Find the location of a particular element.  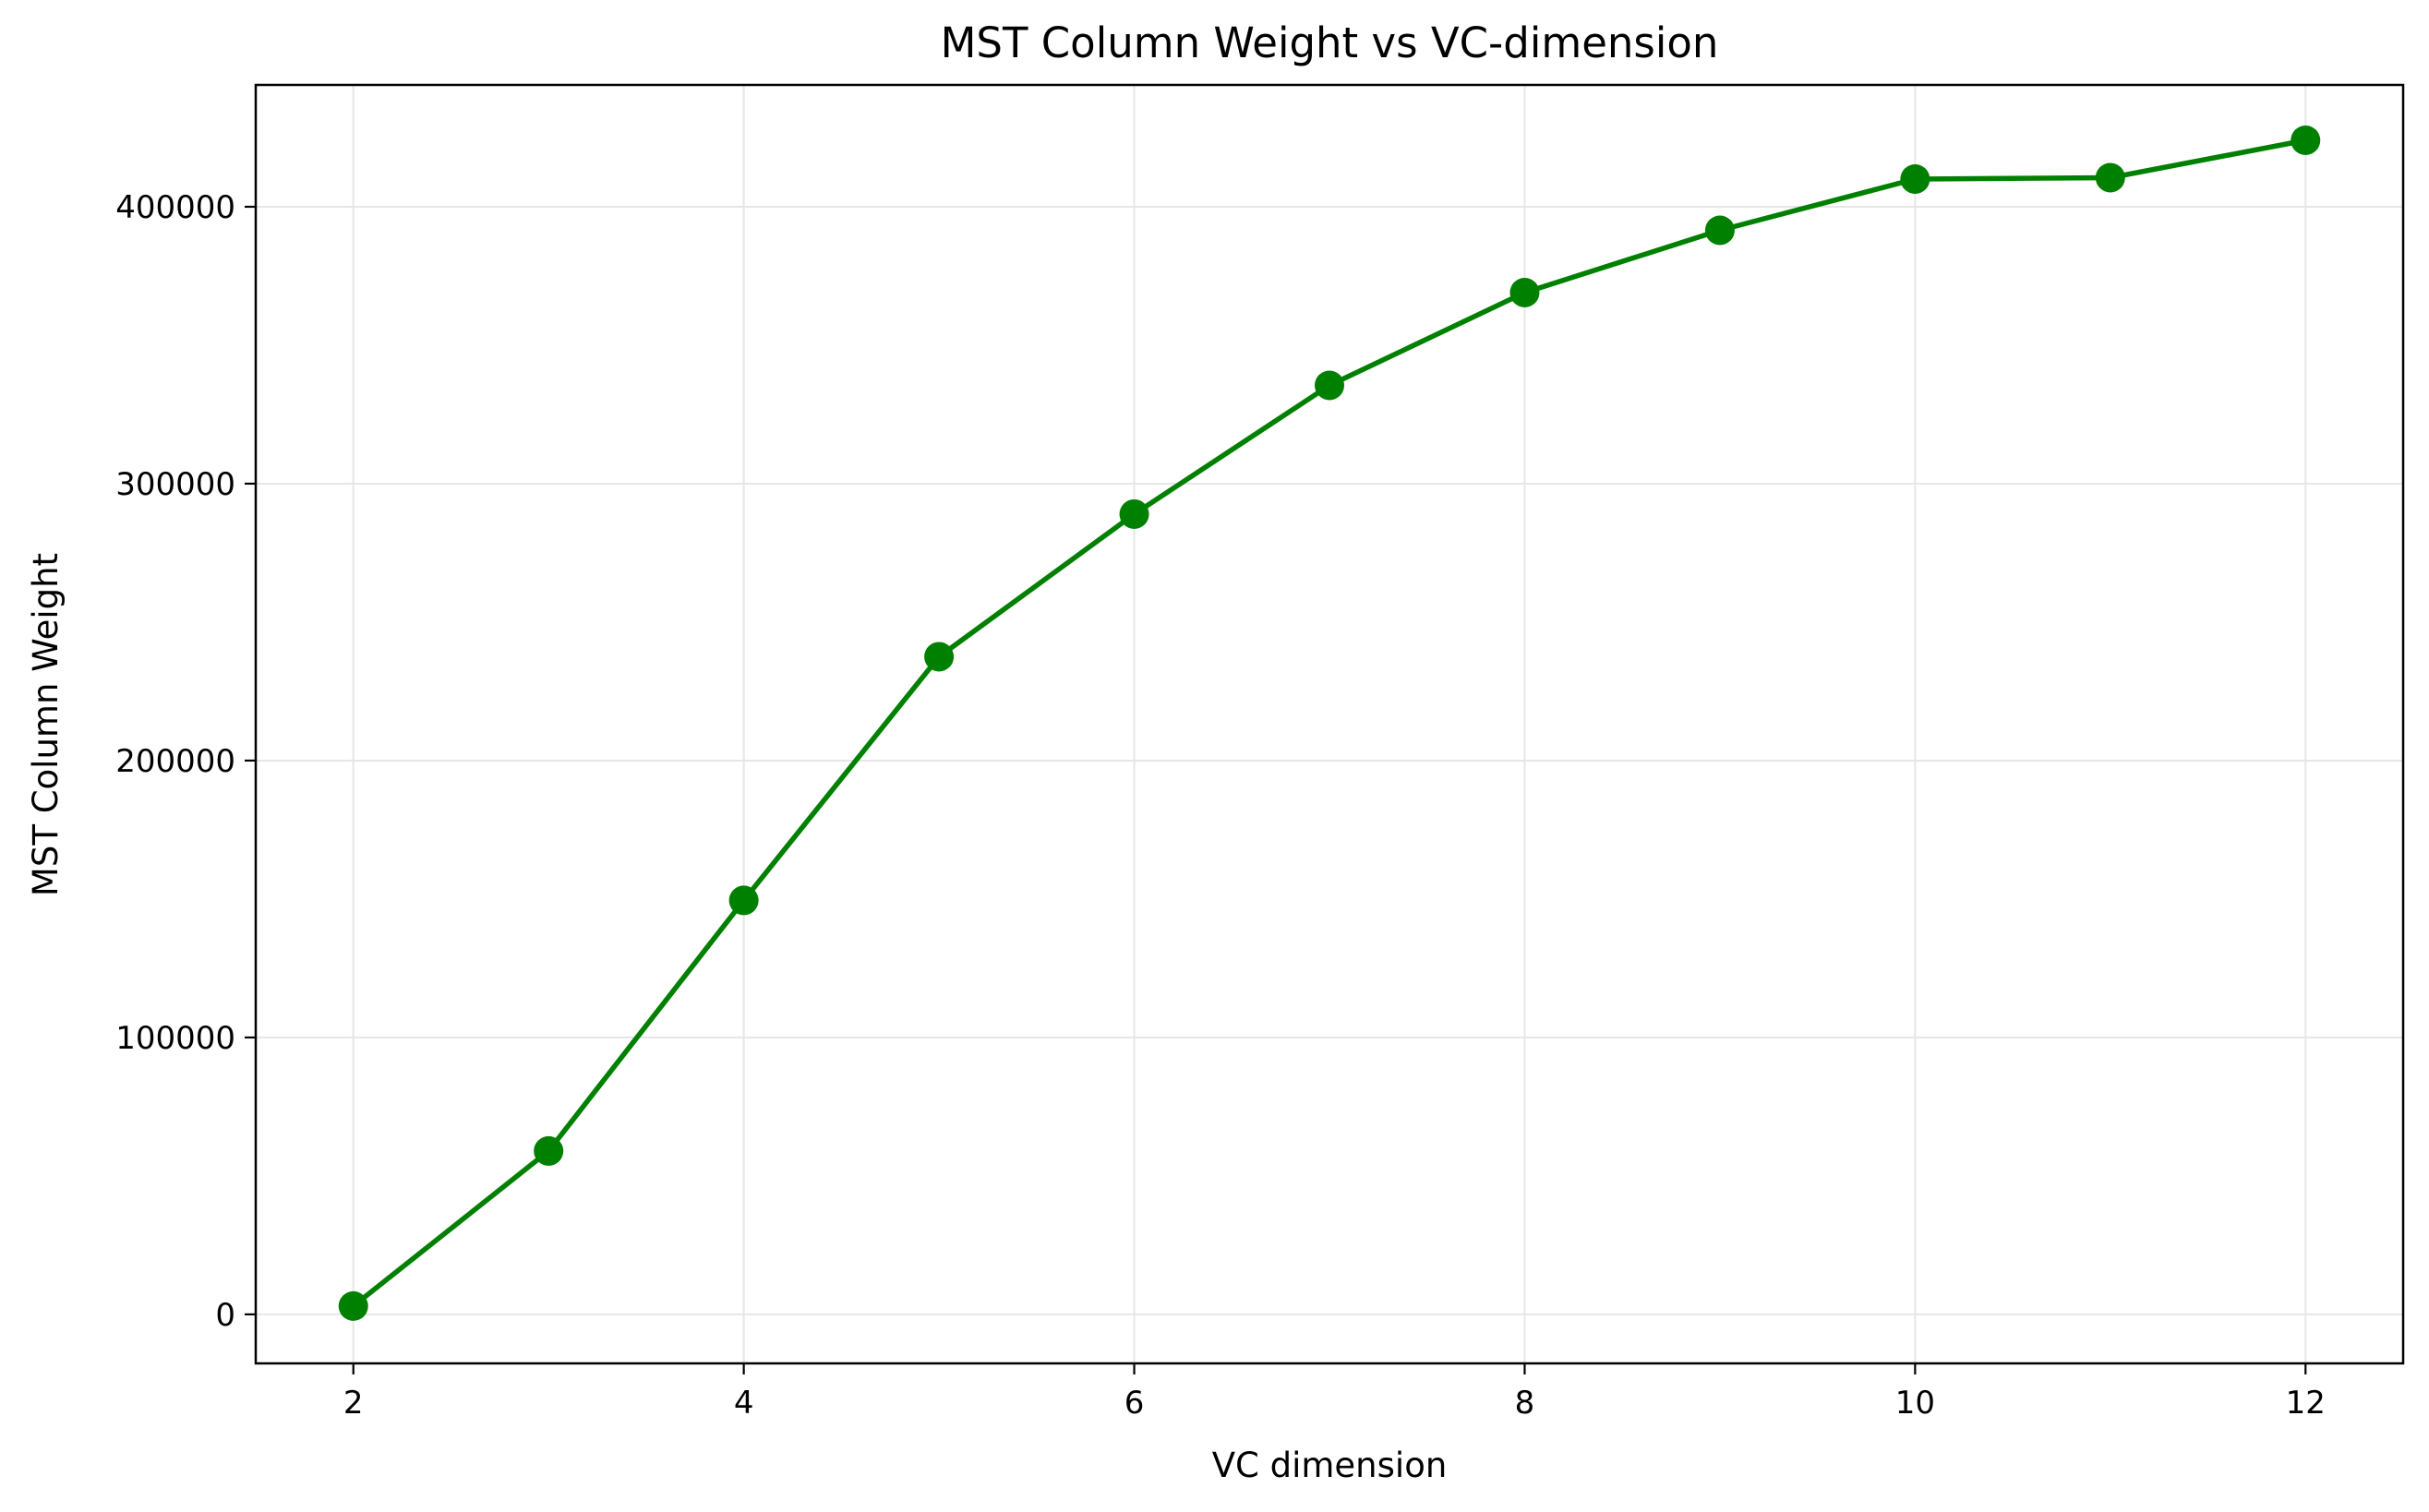

x-tick-label: 6 is located at coordinates (1134, 1403).